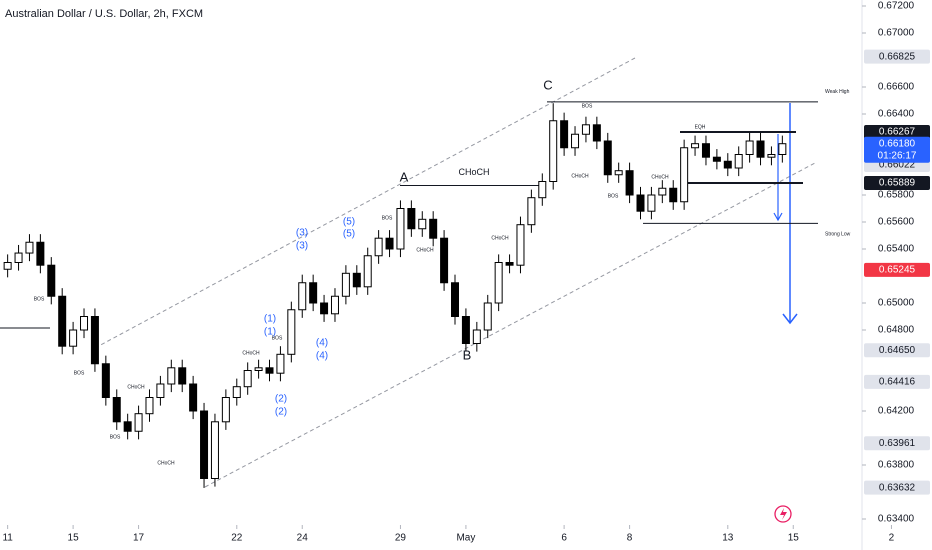  What do you see at coordinates (896, 195) in the screenshot?
I see `y-tick-label: 0.65800` at bounding box center [896, 195].